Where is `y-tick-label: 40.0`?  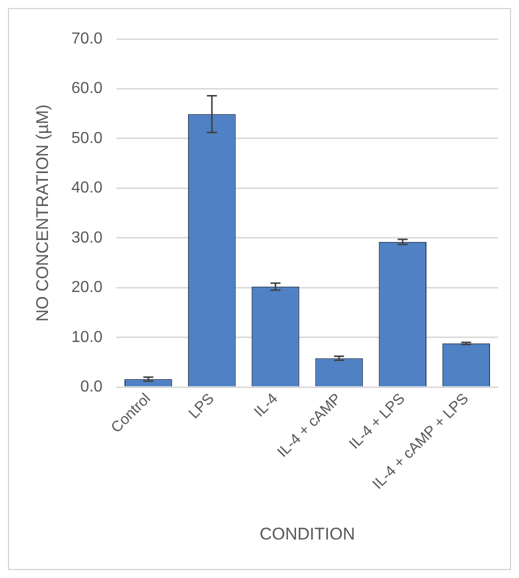 y-tick-label: 40.0 is located at coordinates (87, 188).